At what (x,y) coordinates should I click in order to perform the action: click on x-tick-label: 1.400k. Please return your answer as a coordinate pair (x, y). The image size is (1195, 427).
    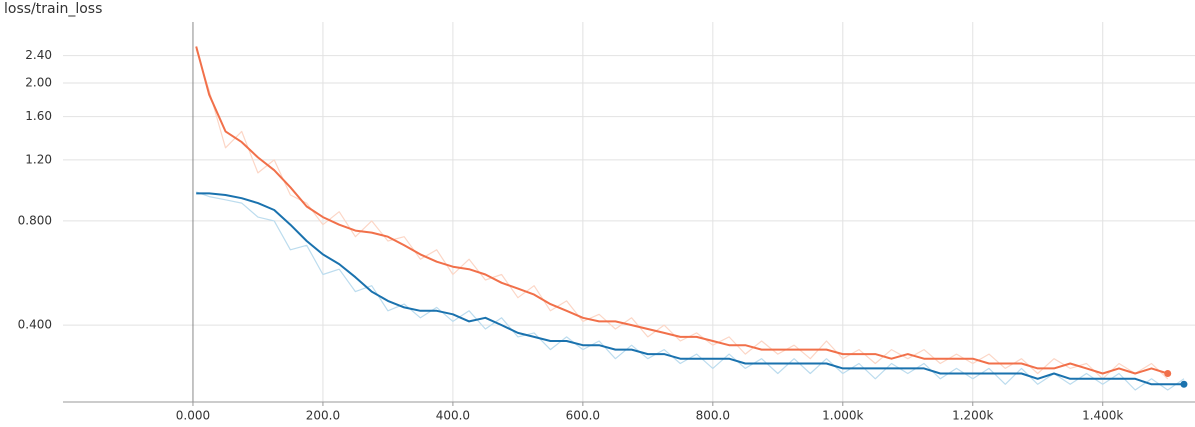
    Looking at the image, I should click on (1102, 416).